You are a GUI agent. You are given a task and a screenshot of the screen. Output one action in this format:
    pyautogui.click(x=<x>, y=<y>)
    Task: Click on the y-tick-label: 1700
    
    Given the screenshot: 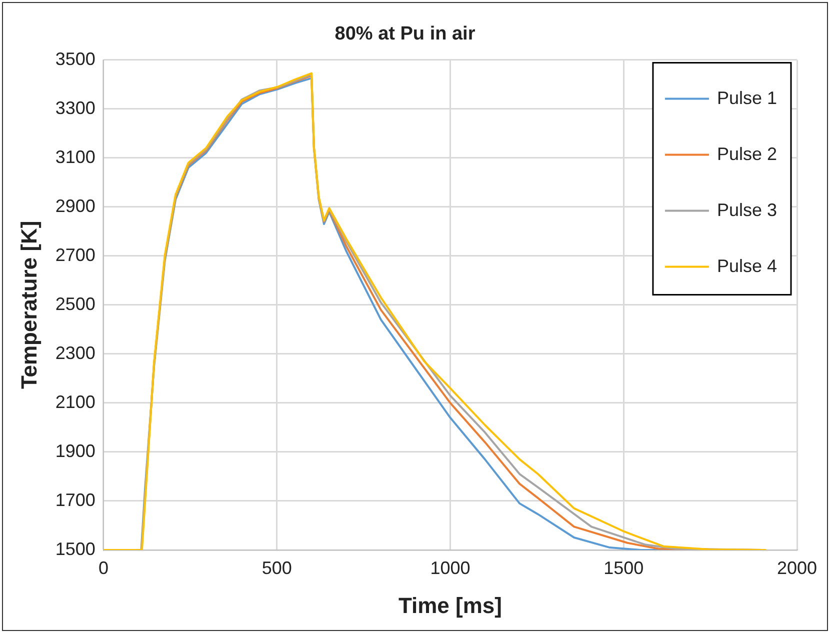 What is the action you would take?
    pyautogui.click(x=75, y=500)
    